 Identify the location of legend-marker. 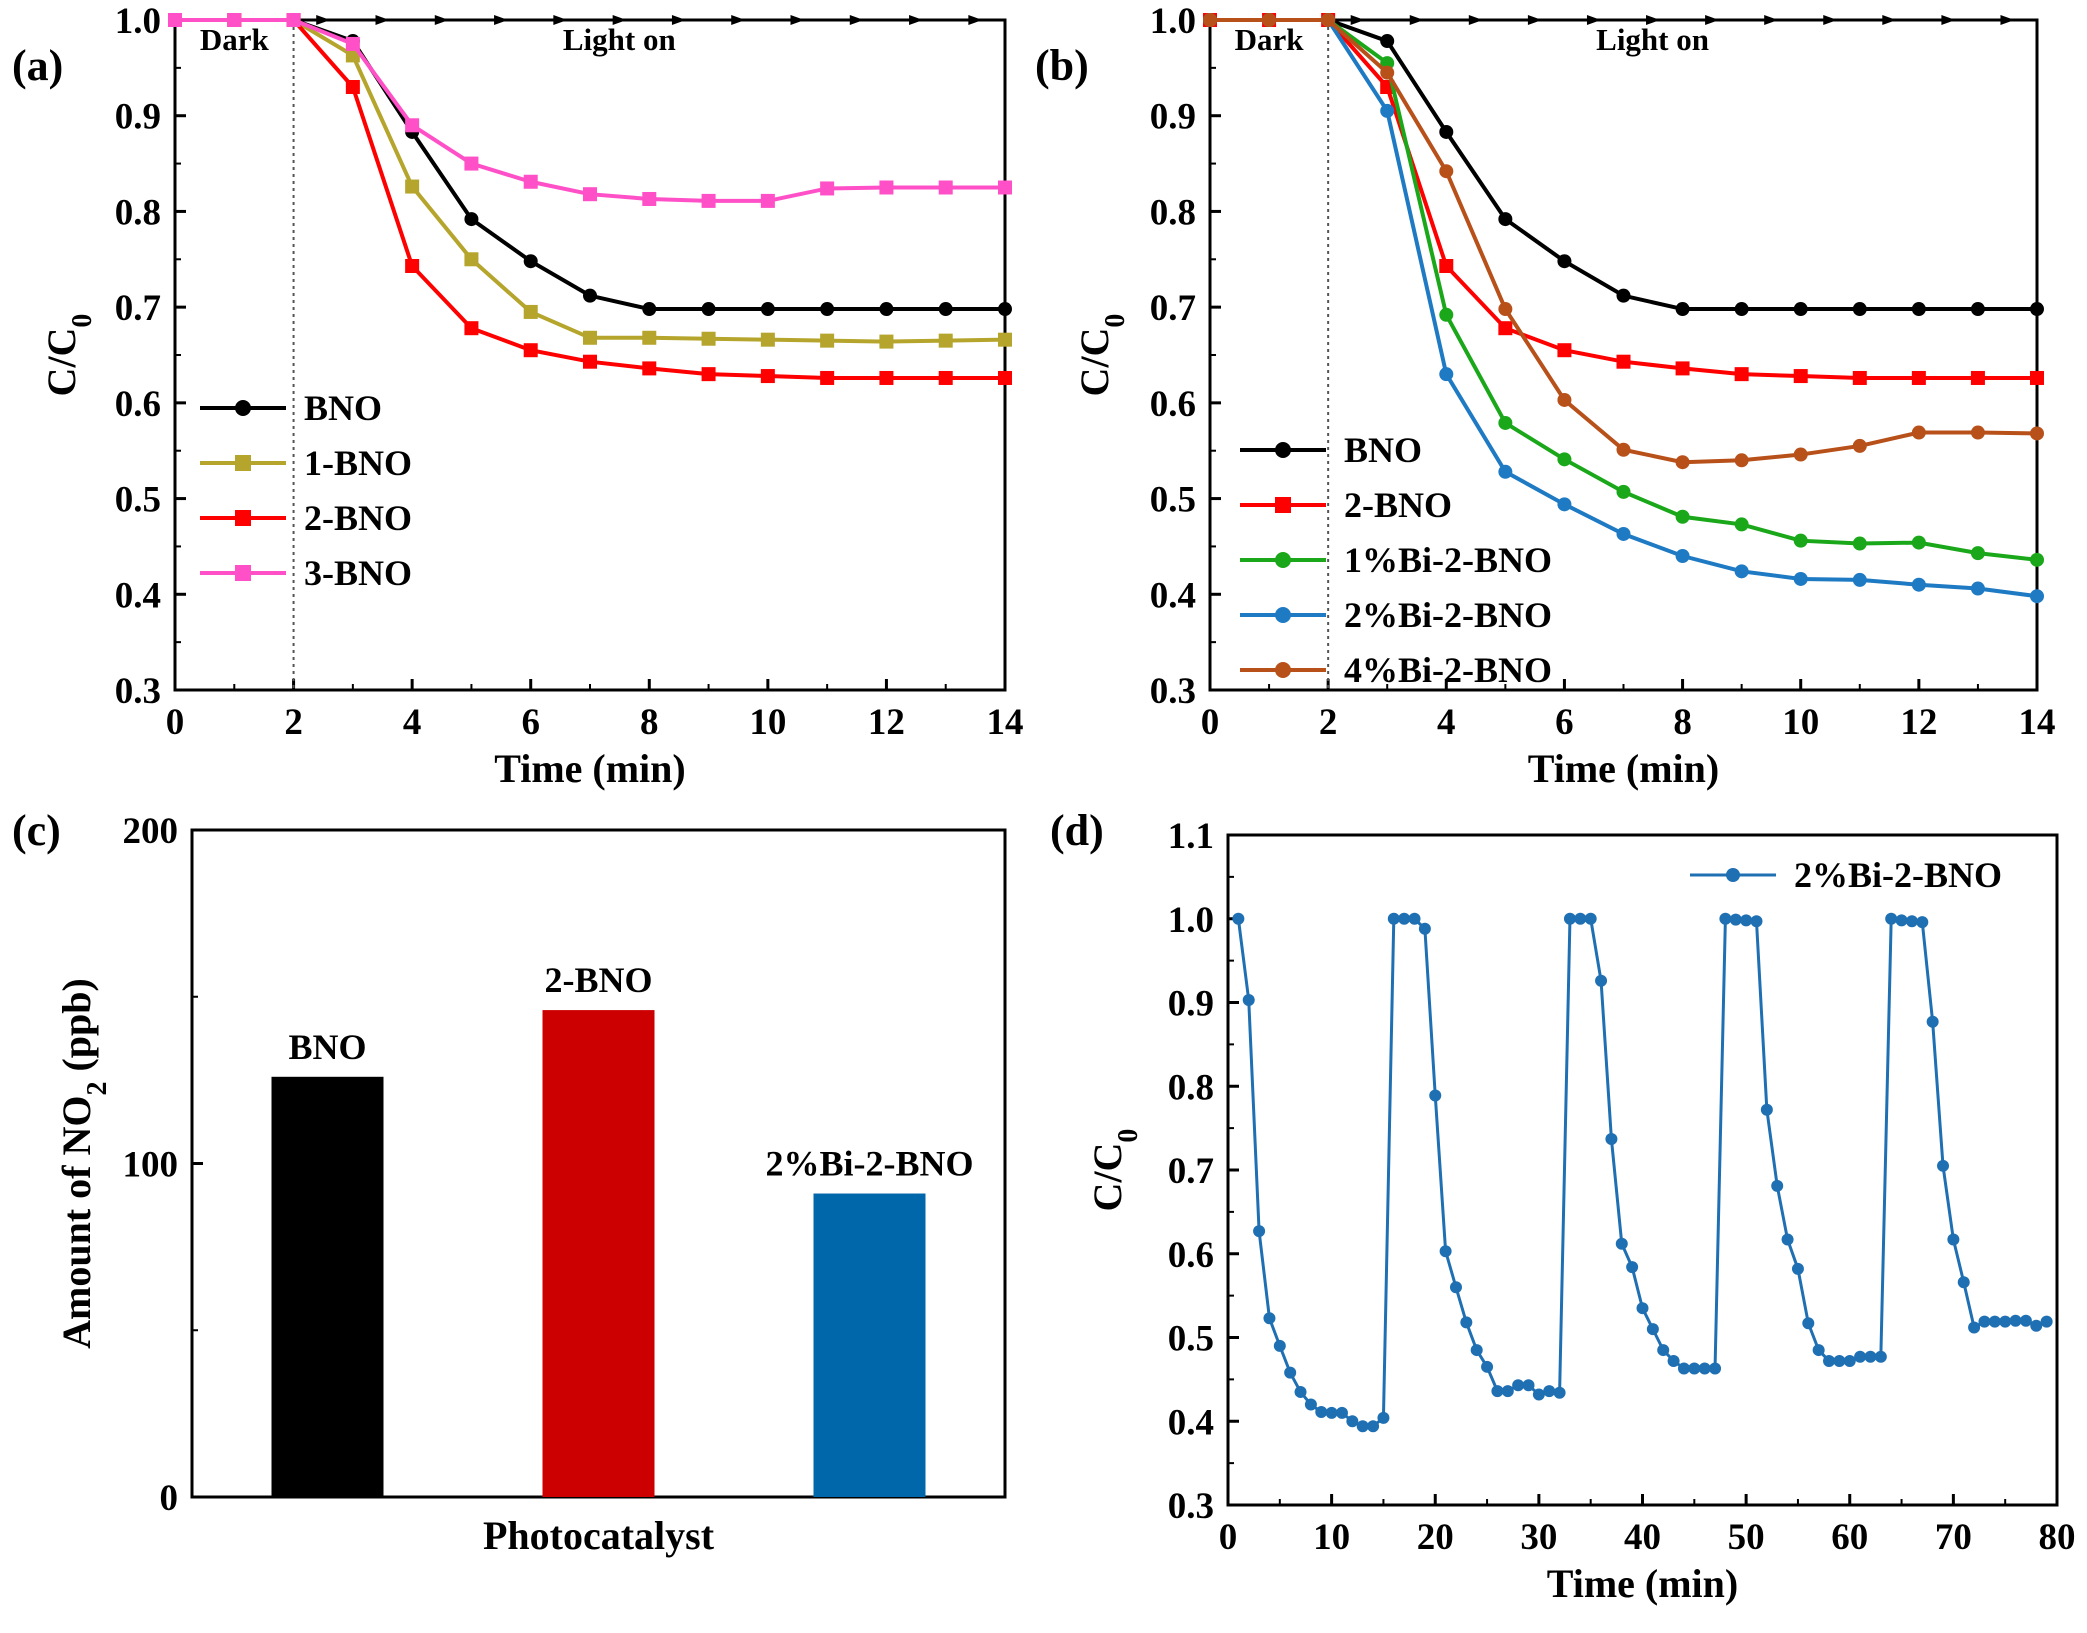
(1283, 560).